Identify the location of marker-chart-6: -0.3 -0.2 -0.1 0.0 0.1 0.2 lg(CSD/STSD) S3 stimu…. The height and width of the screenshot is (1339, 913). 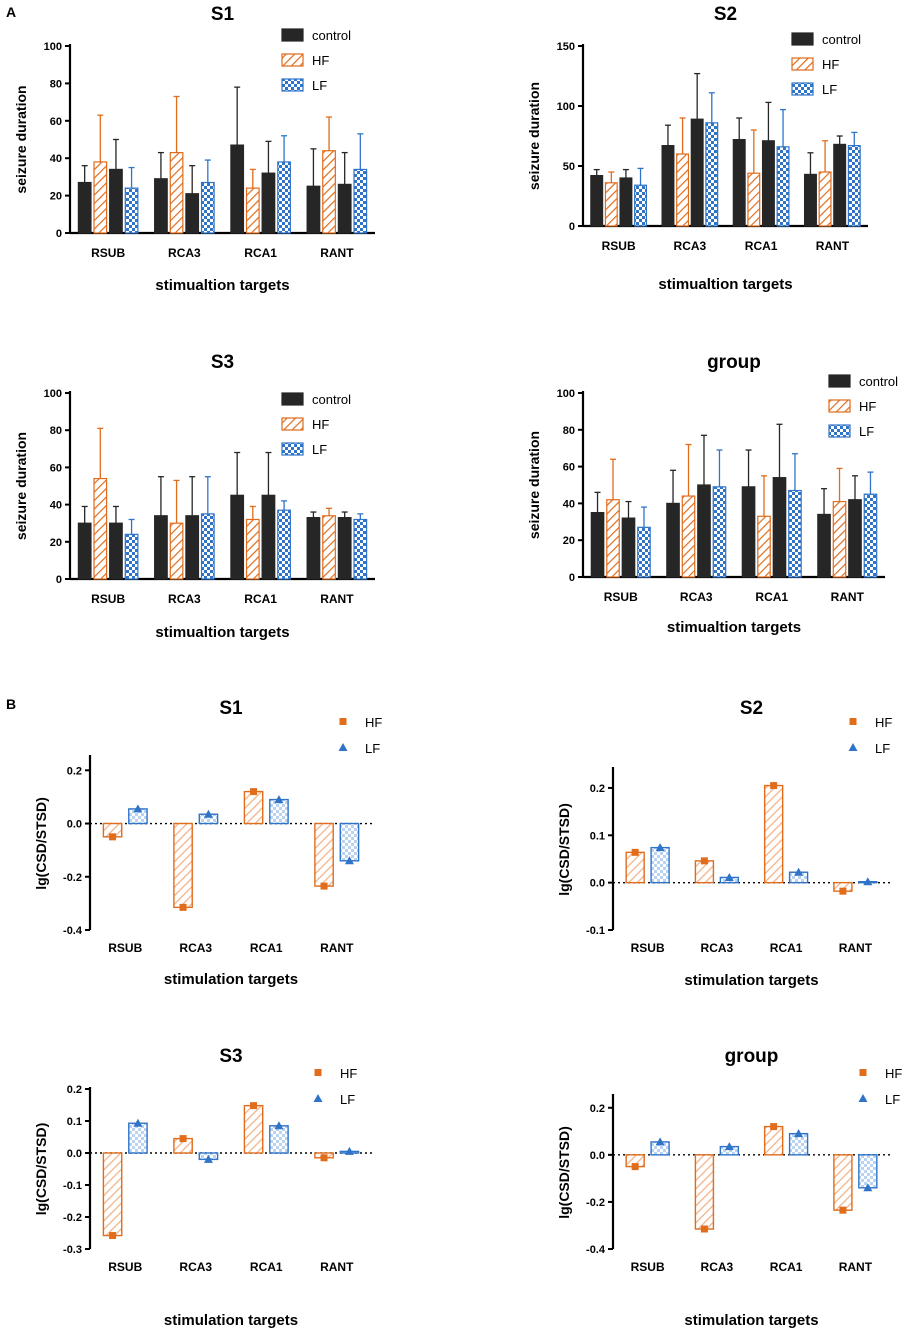
(202, 1187).